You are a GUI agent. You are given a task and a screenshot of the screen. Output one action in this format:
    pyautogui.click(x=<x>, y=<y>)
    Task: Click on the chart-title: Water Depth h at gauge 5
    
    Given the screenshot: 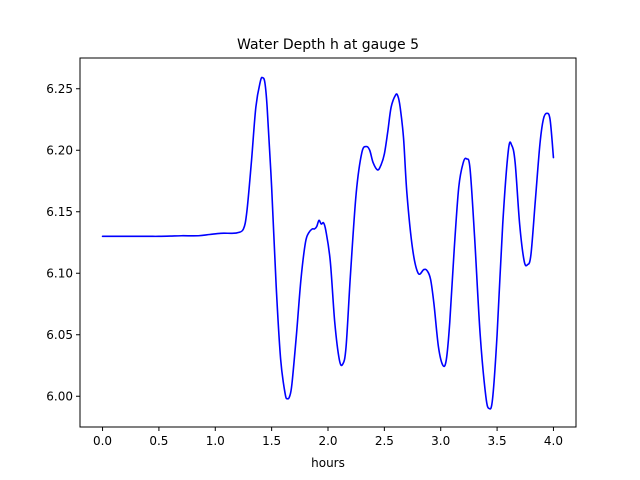 What is the action you would take?
    pyautogui.click(x=328, y=45)
    